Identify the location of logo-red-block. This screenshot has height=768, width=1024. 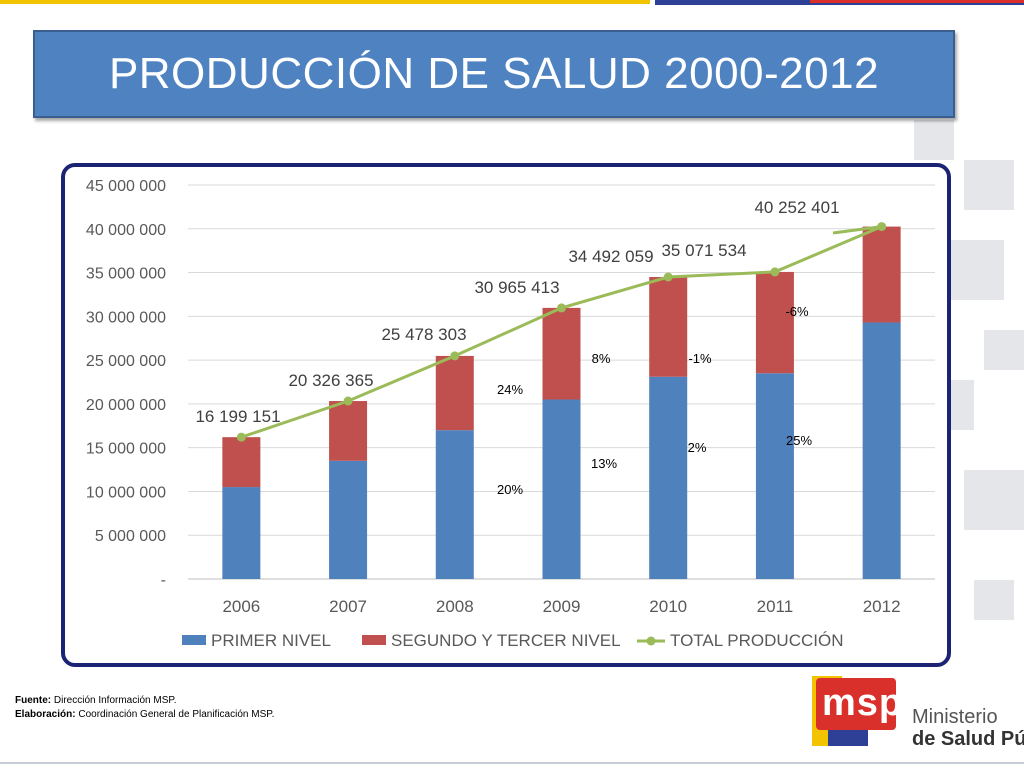
(856, 704).